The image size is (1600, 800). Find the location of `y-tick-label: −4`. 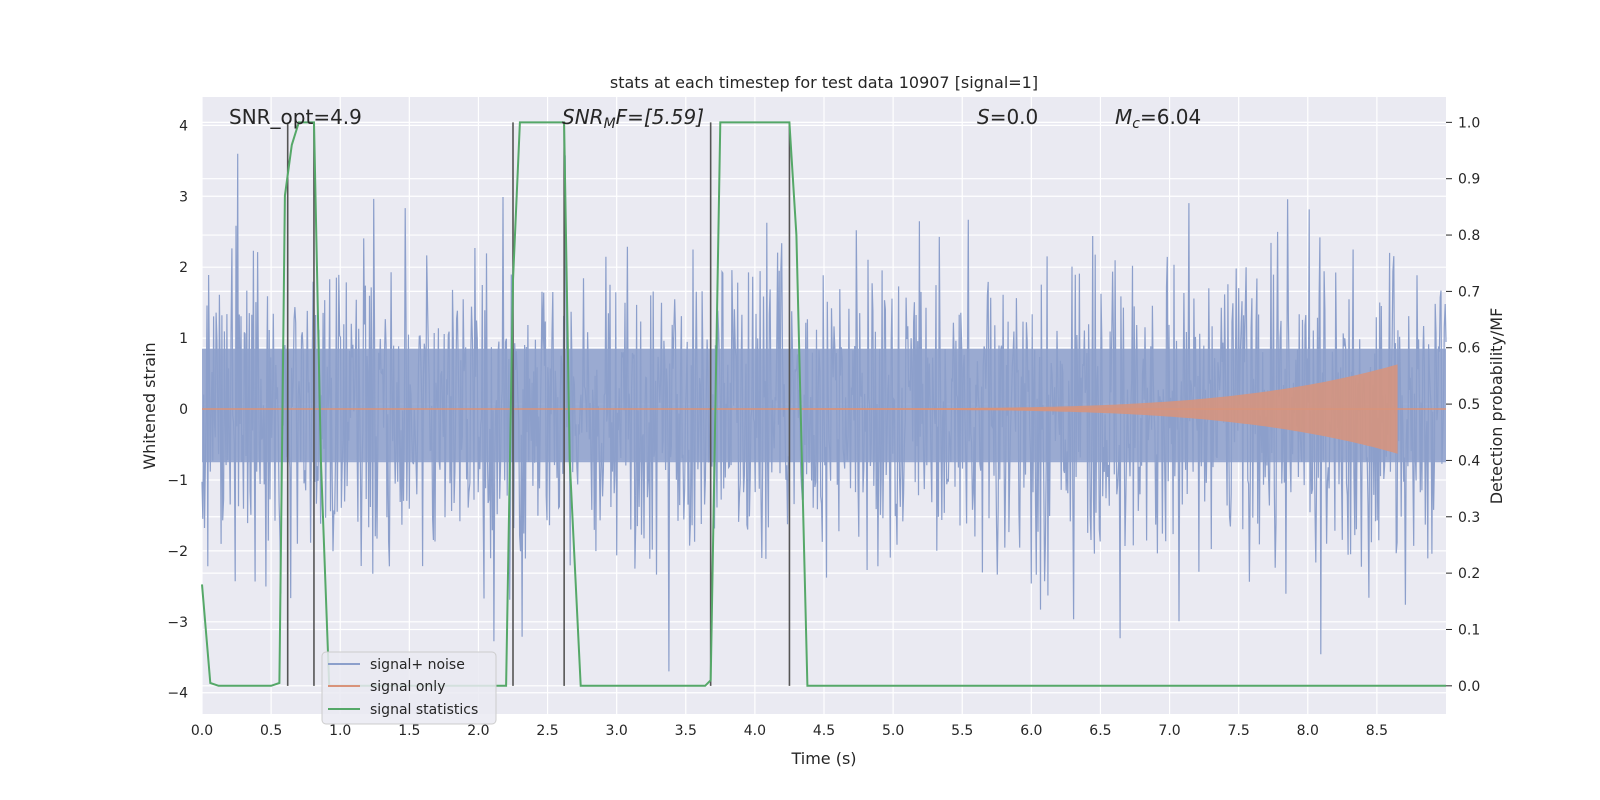

y-tick-label: −4 is located at coordinates (177, 694).